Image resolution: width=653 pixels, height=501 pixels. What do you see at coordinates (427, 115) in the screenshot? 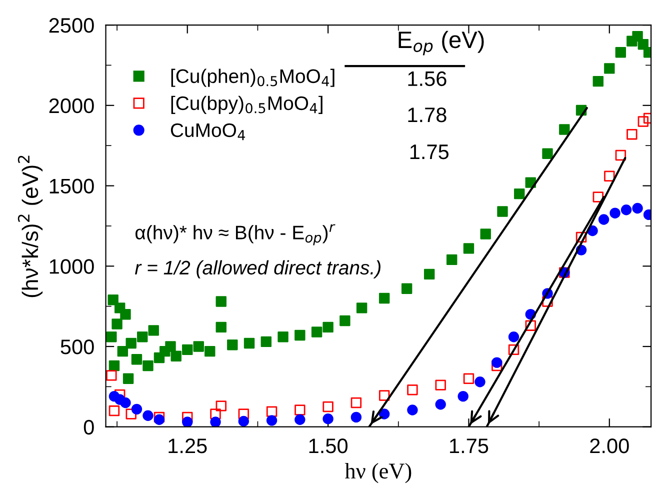
I see `annotation: 1.78` at bounding box center [427, 115].